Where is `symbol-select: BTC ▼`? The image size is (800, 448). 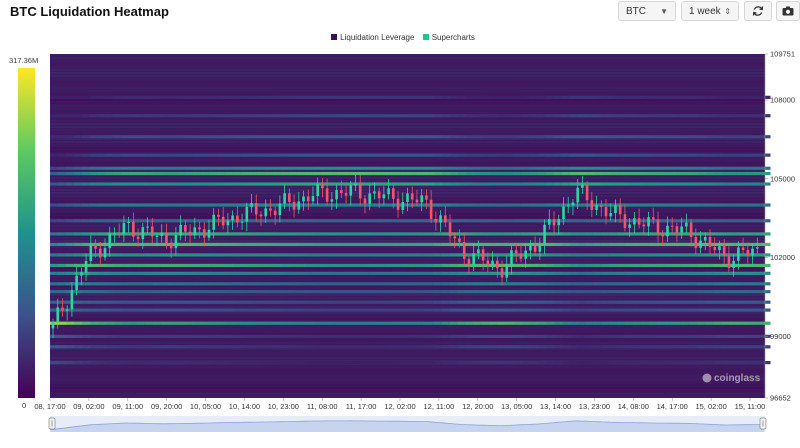
symbol-select: BTC ▼ is located at coordinates (647, 11).